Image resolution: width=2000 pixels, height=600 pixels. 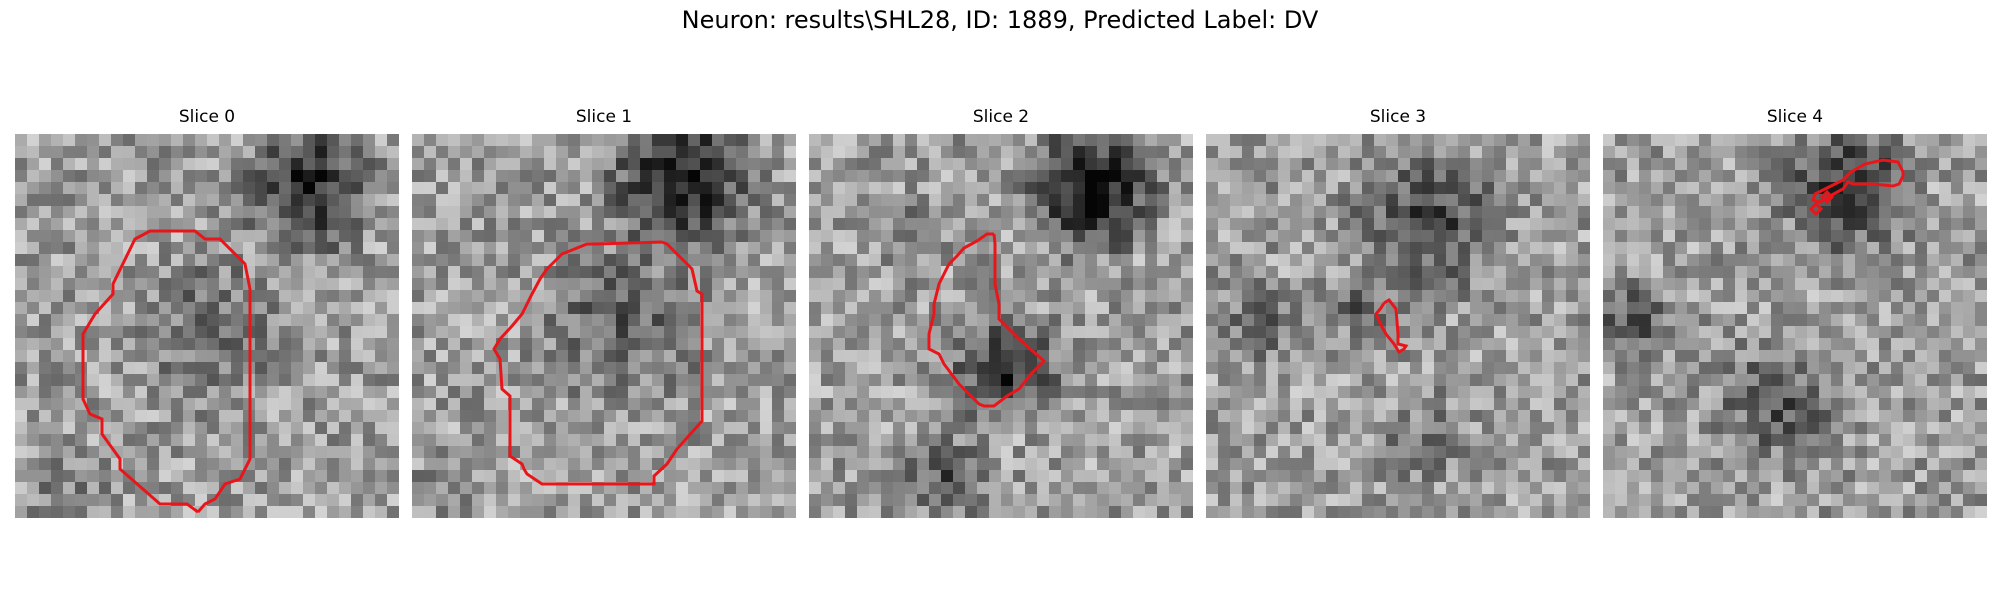 What do you see at coordinates (1398, 117) in the screenshot?
I see `slice-title: Slice 3` at bounding box center [1398, 117].